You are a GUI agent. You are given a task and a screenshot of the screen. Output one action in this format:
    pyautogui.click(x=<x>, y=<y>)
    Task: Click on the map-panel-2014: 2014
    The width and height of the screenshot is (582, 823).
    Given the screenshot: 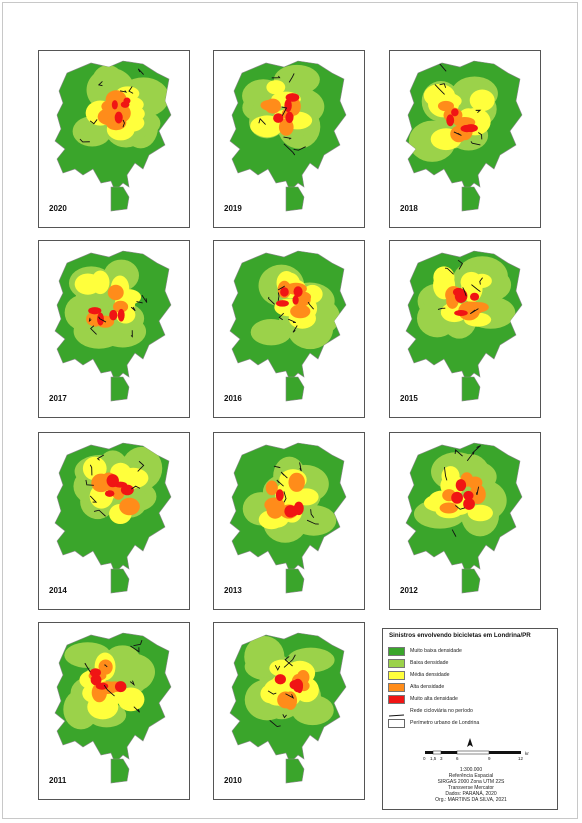 What is the action you would take?
    pyautogui.click(x=114, y=521)
    